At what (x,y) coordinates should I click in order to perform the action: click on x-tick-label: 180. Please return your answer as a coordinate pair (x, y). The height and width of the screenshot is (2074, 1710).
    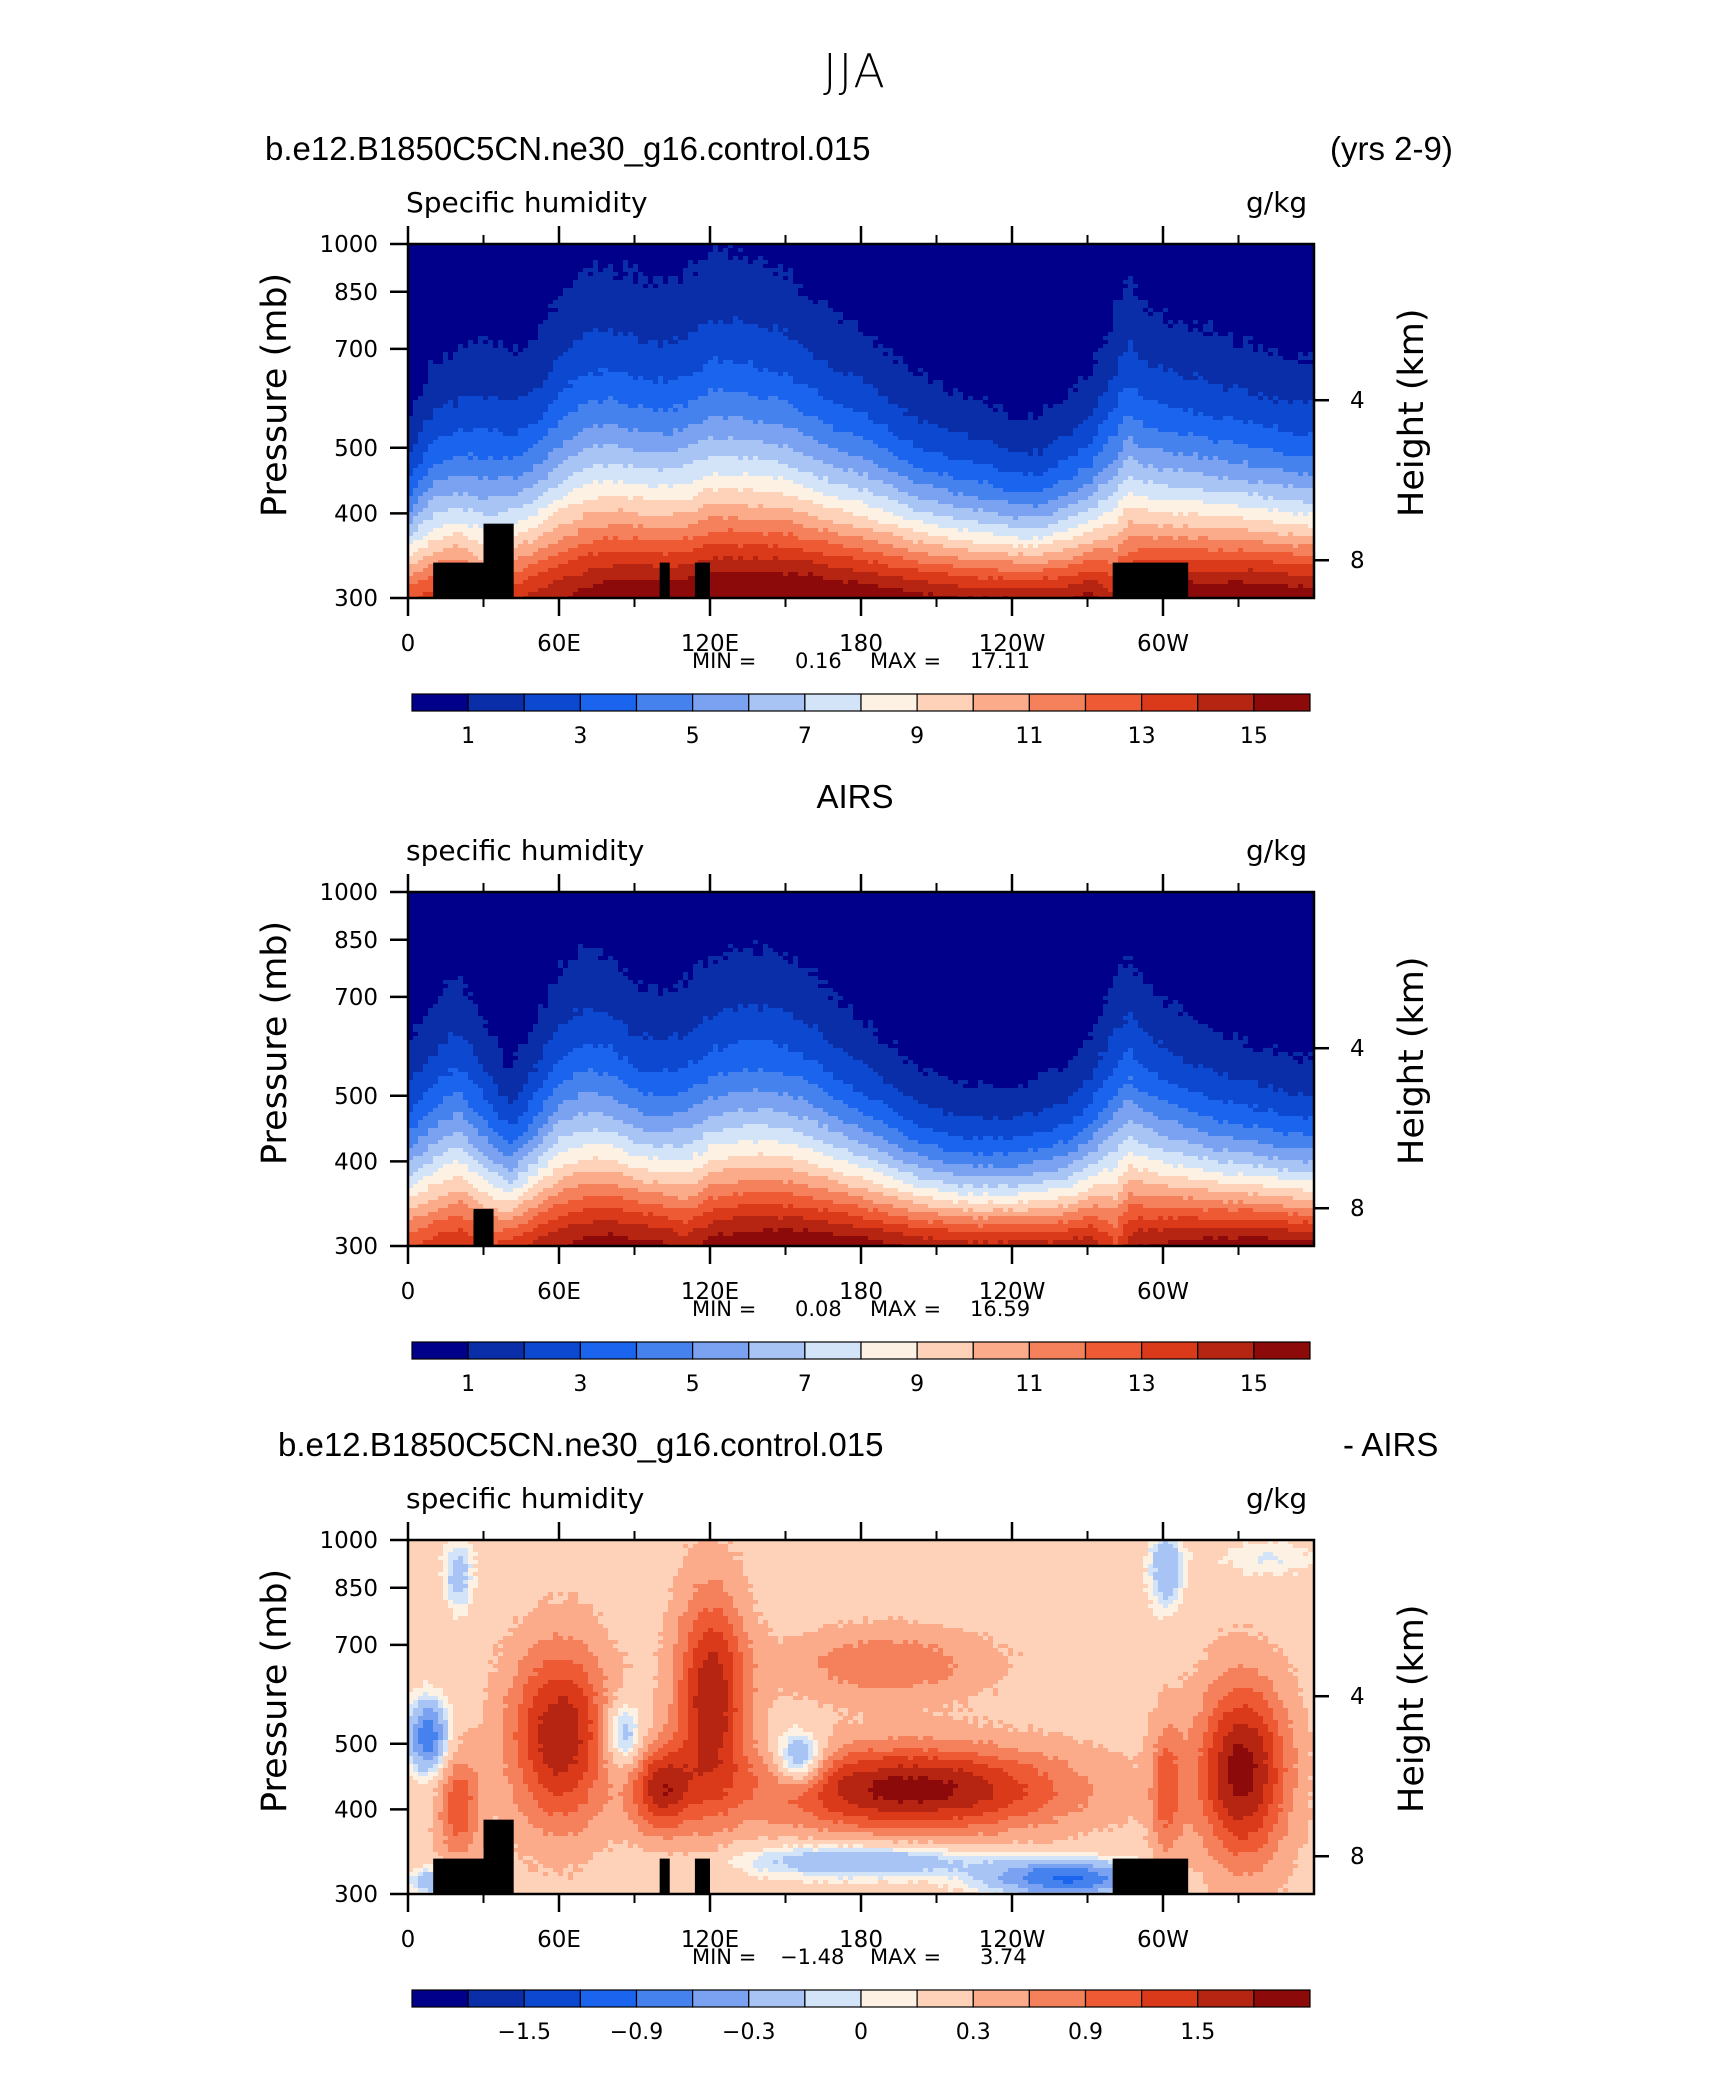
    Looking at the image, I should click on (861, 644).